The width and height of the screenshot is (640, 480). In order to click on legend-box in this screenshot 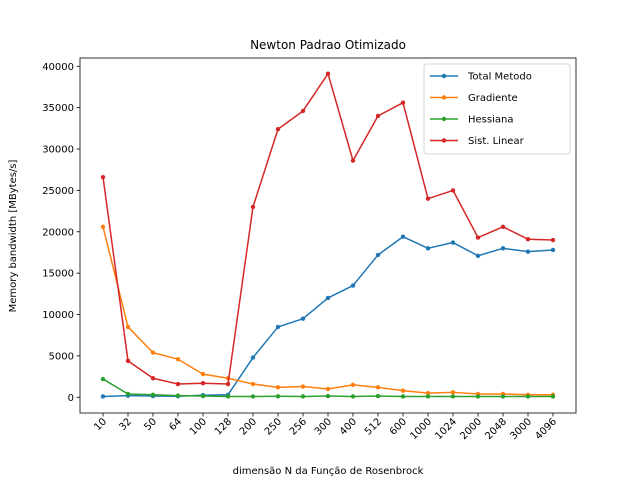, I will do `click(497, 109)`.